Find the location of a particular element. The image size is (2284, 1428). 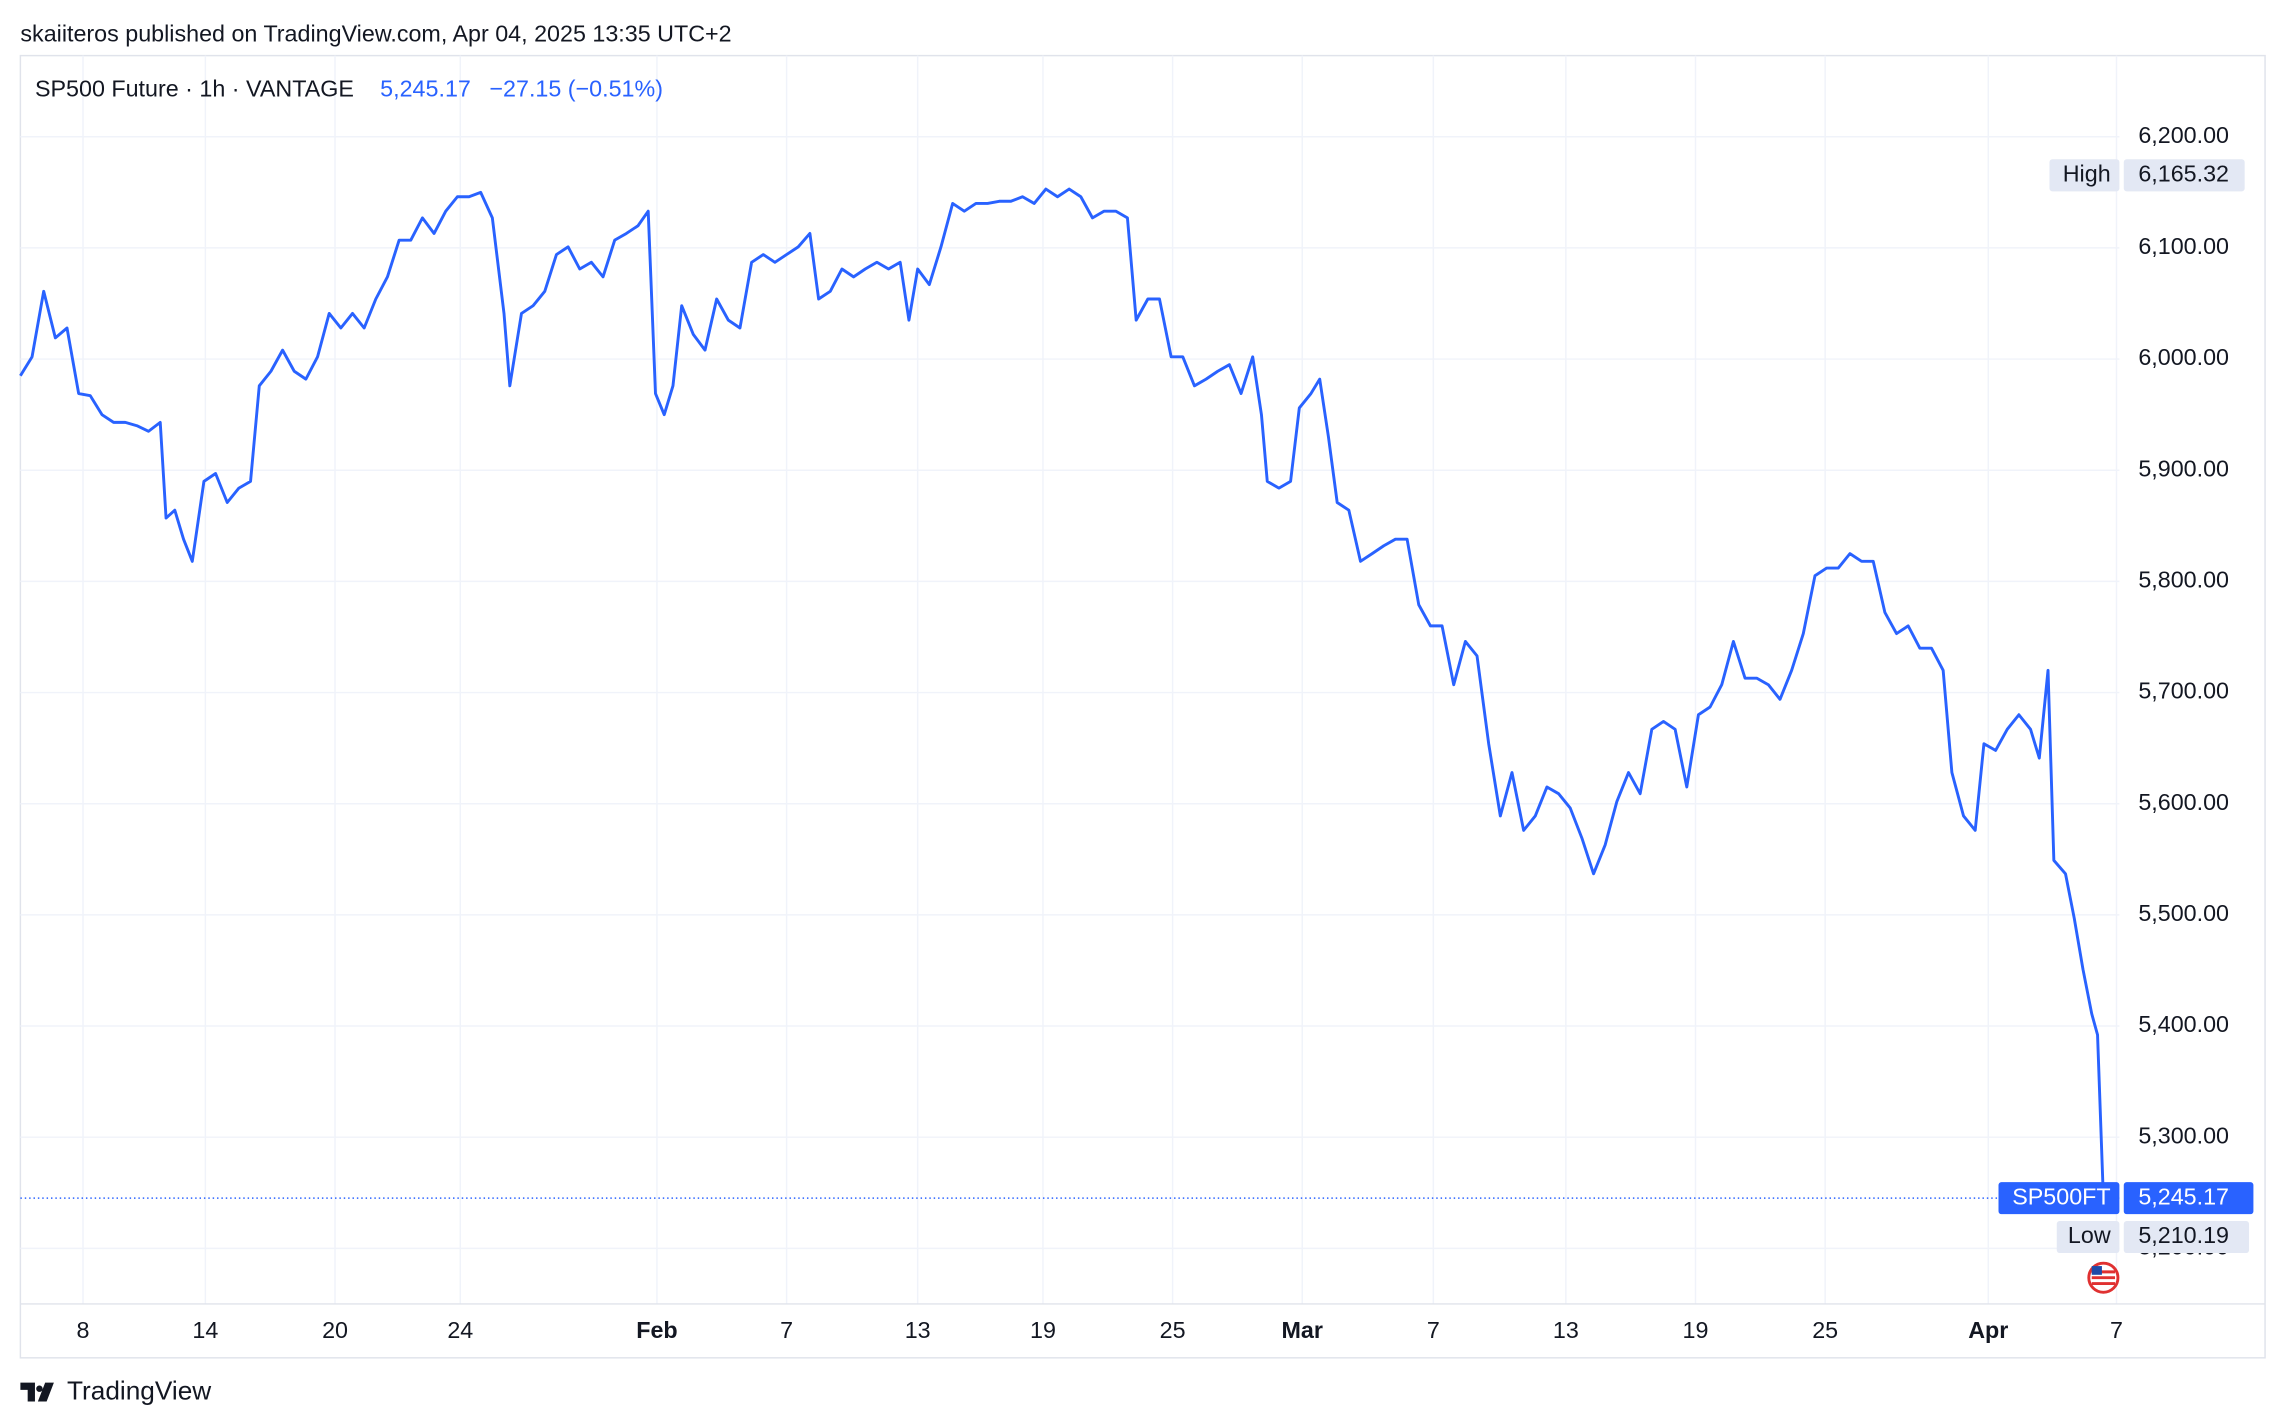

y-tick-label: 6,100.00 is located at coordinates (2183, 246).